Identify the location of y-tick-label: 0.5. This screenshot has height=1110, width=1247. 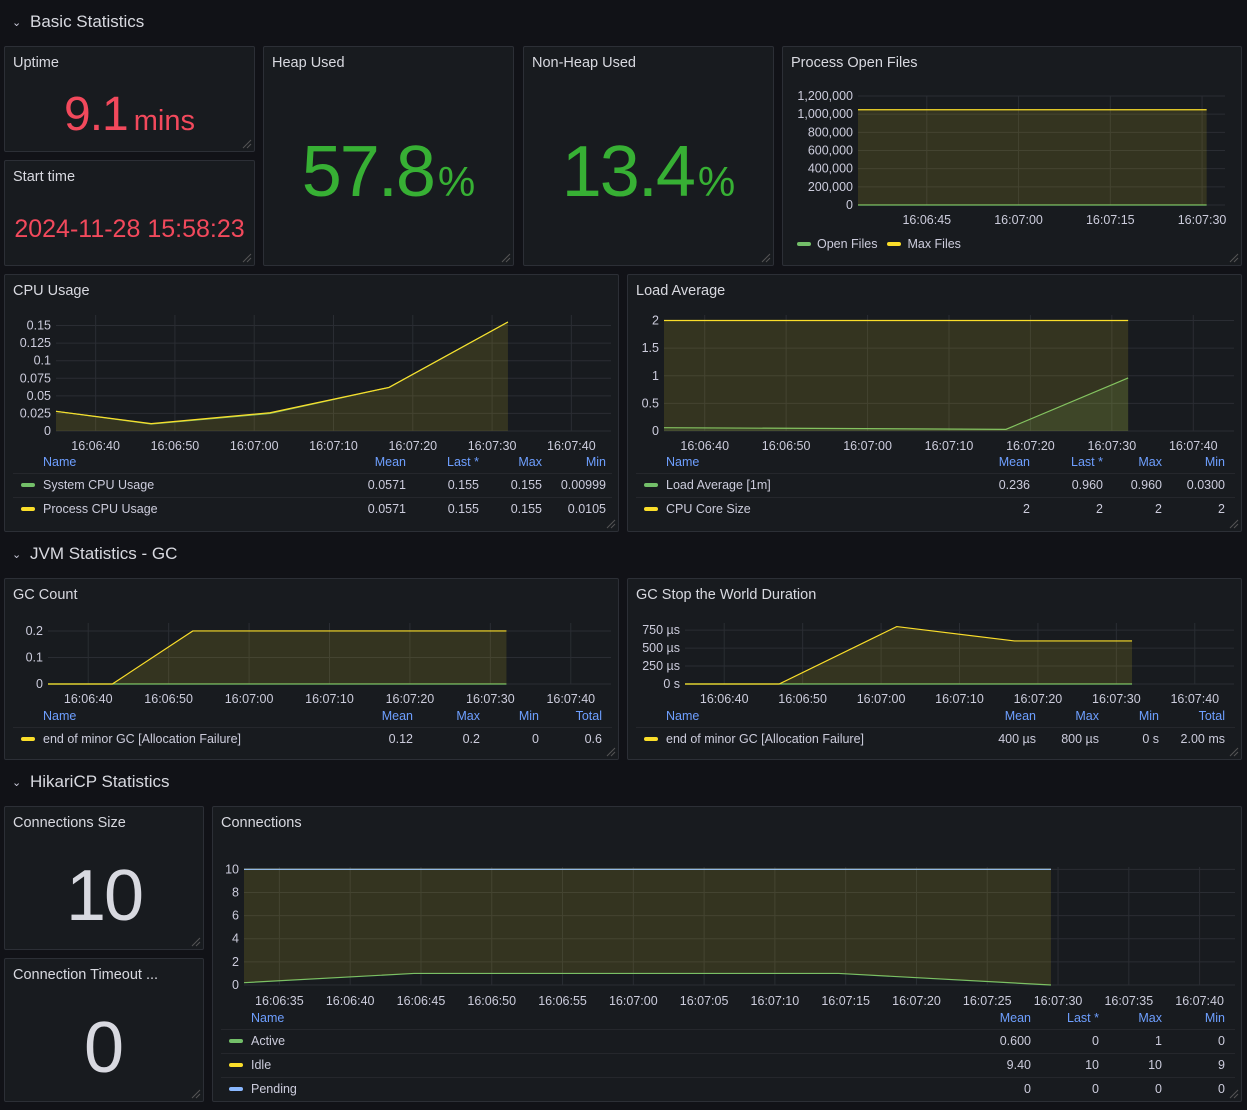
(650, 403).